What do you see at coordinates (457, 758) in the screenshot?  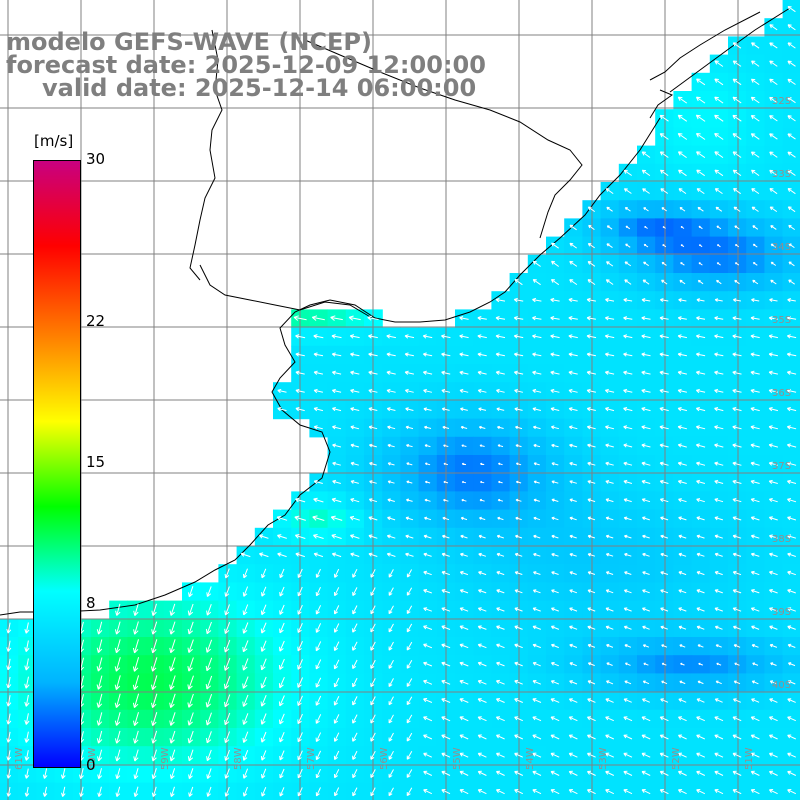 I see `longitude-label: 55W` at bounding box center [457, 758].